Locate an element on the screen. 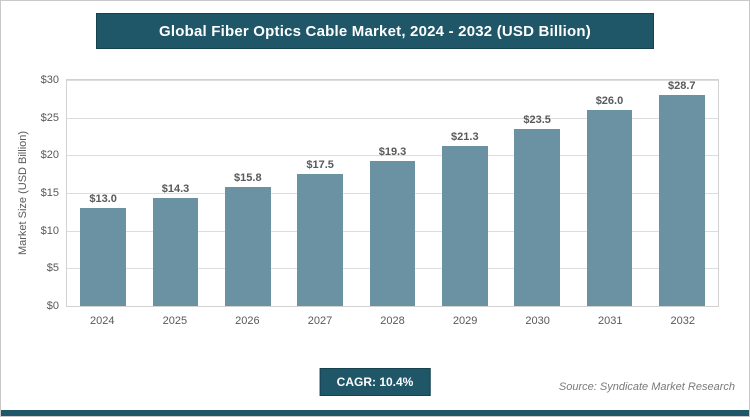 This screenshot has height=417, width=750. x-tick-label: 2029 is located at coordinates (465, 321).